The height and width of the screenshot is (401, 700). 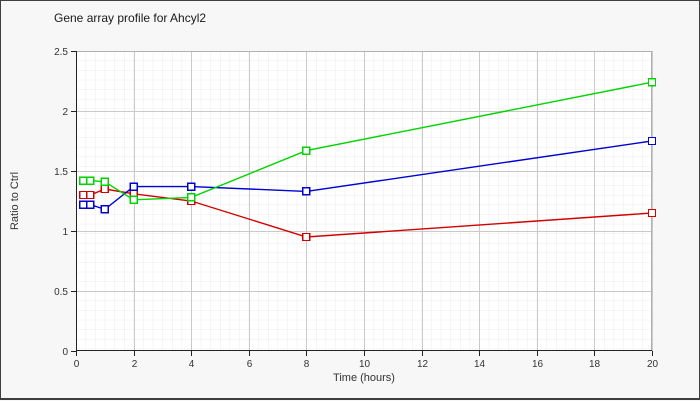 What do you see at coordinates (423, 364) in the screenshot?
I see `x-tick-label: 12` at bounding box center [423, 364].